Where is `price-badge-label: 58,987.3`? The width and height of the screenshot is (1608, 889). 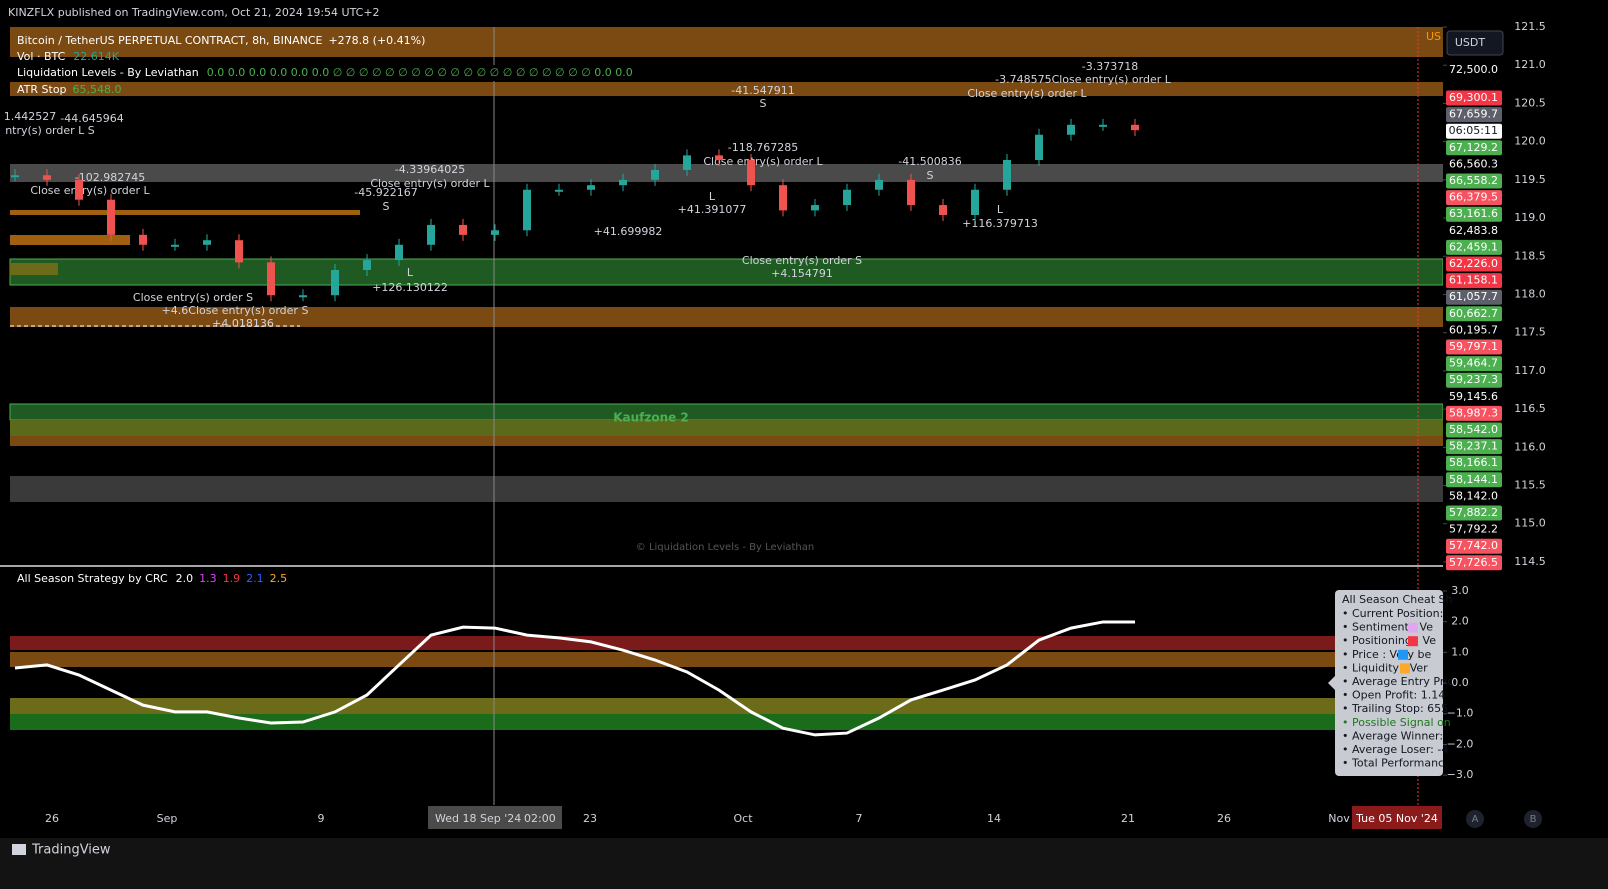 price-badge-label: 58,987.3 is located at coordinates (1473, 412).